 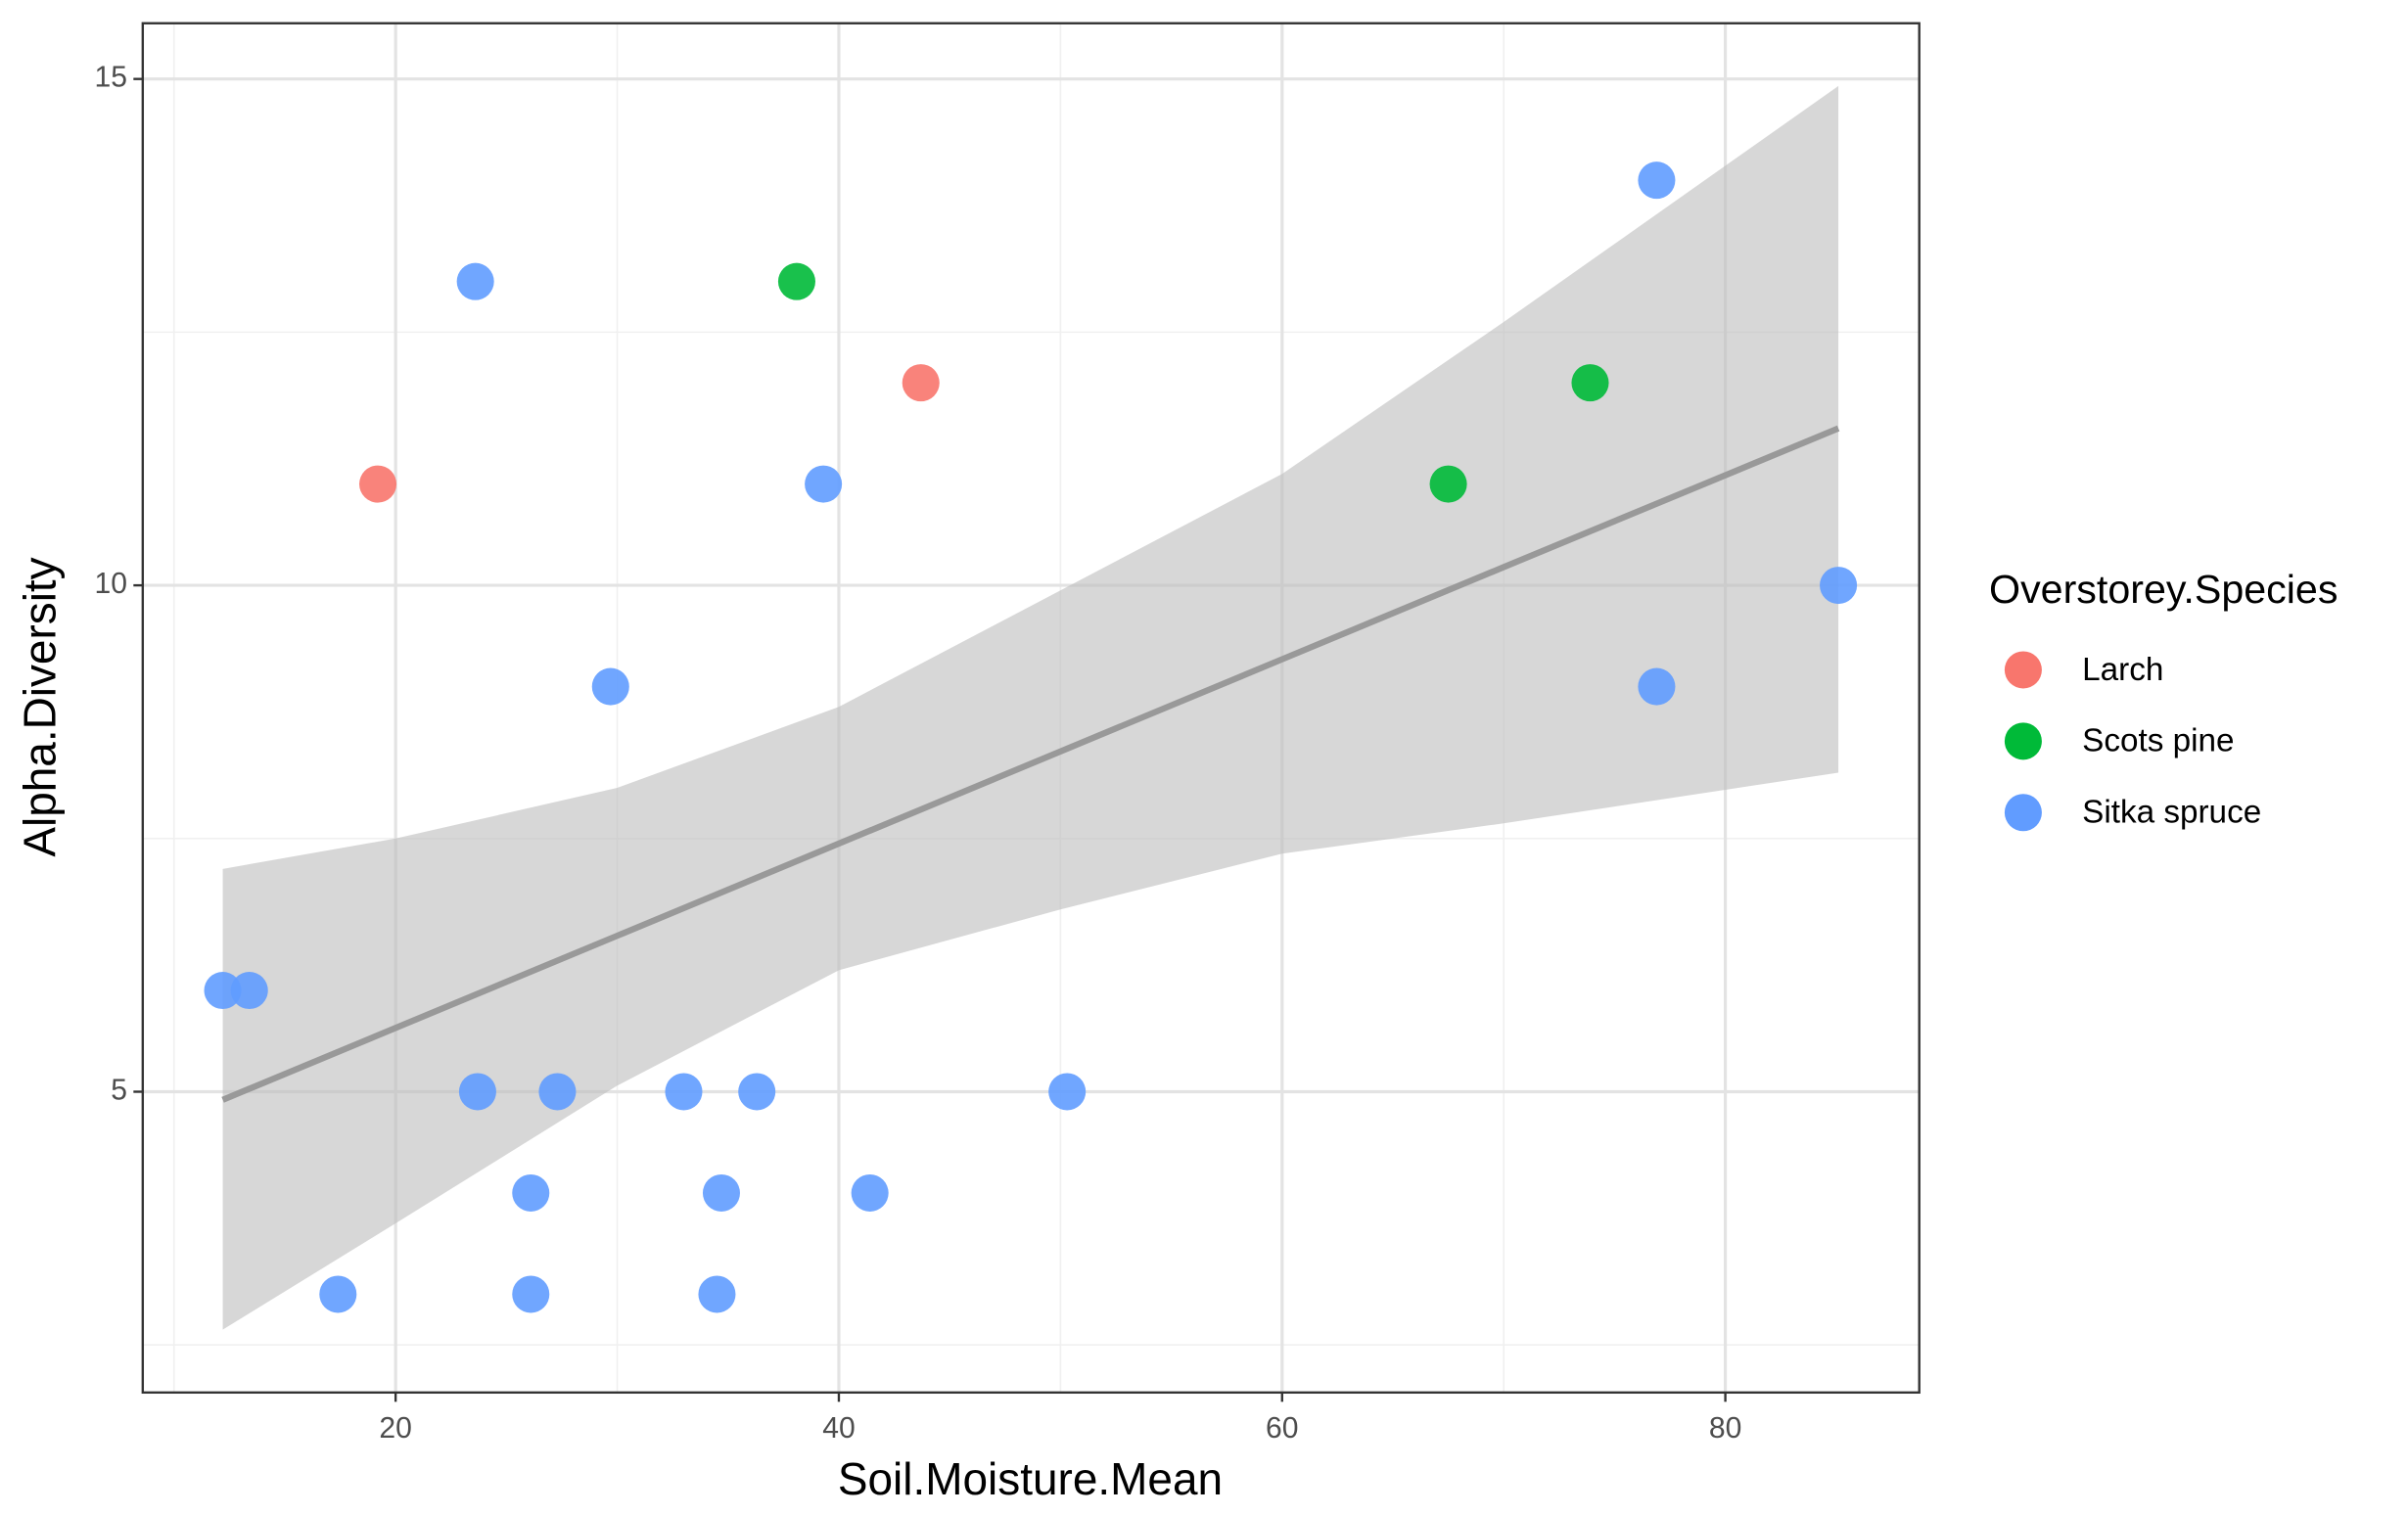 I want to click on legend-label: Scots pine, so click(x=2158, y=741).